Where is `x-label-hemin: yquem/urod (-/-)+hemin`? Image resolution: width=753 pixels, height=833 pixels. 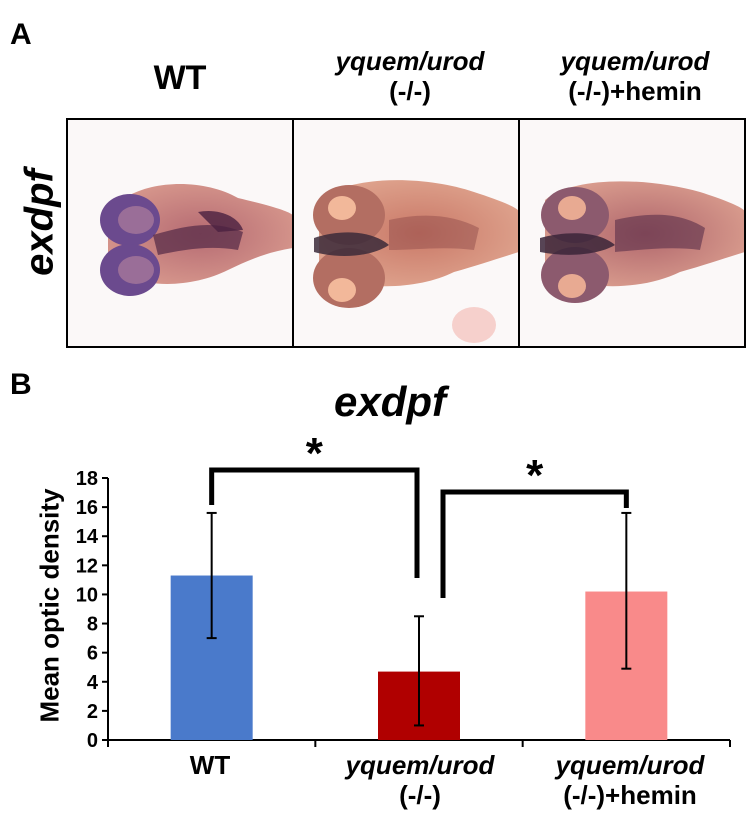 x-label-hemin: yquem/urod (-/-)+hemin is located at coordinates (630, 780).